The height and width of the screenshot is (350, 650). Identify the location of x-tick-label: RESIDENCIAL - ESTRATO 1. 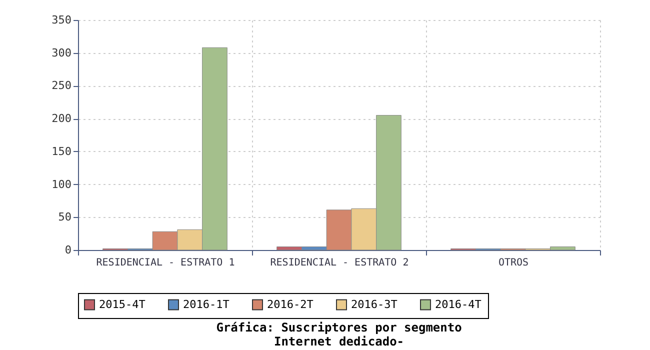
(165, 263).